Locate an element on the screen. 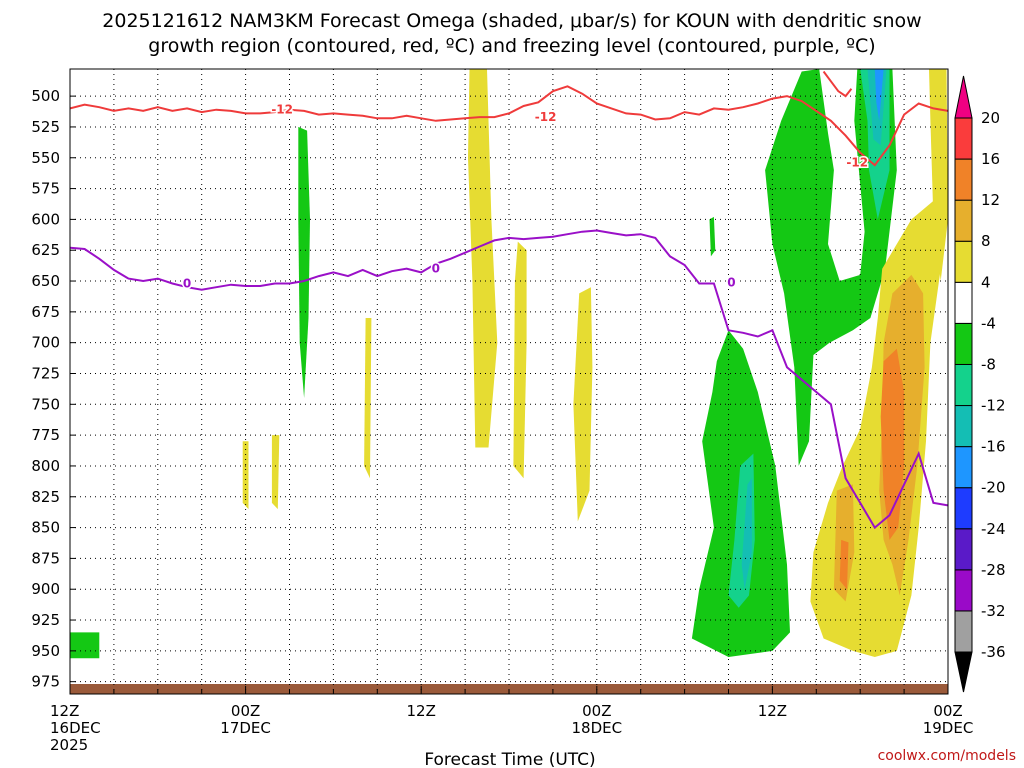  y-tick-label: 725 is located at coordinates (45, 373).